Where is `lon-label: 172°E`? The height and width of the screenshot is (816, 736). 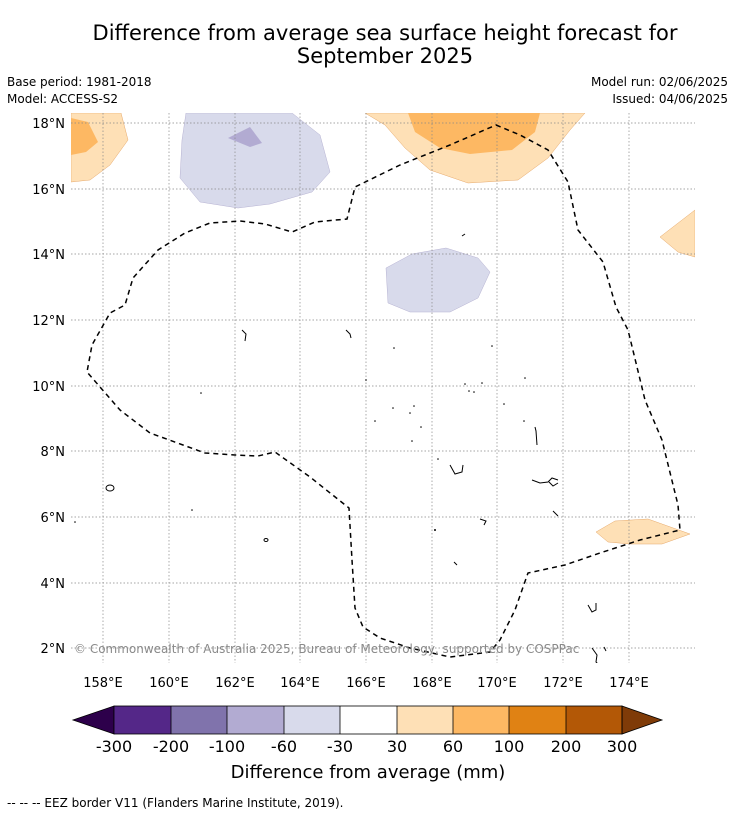
lon-label: 172°E is located at coordinates (563, 683).